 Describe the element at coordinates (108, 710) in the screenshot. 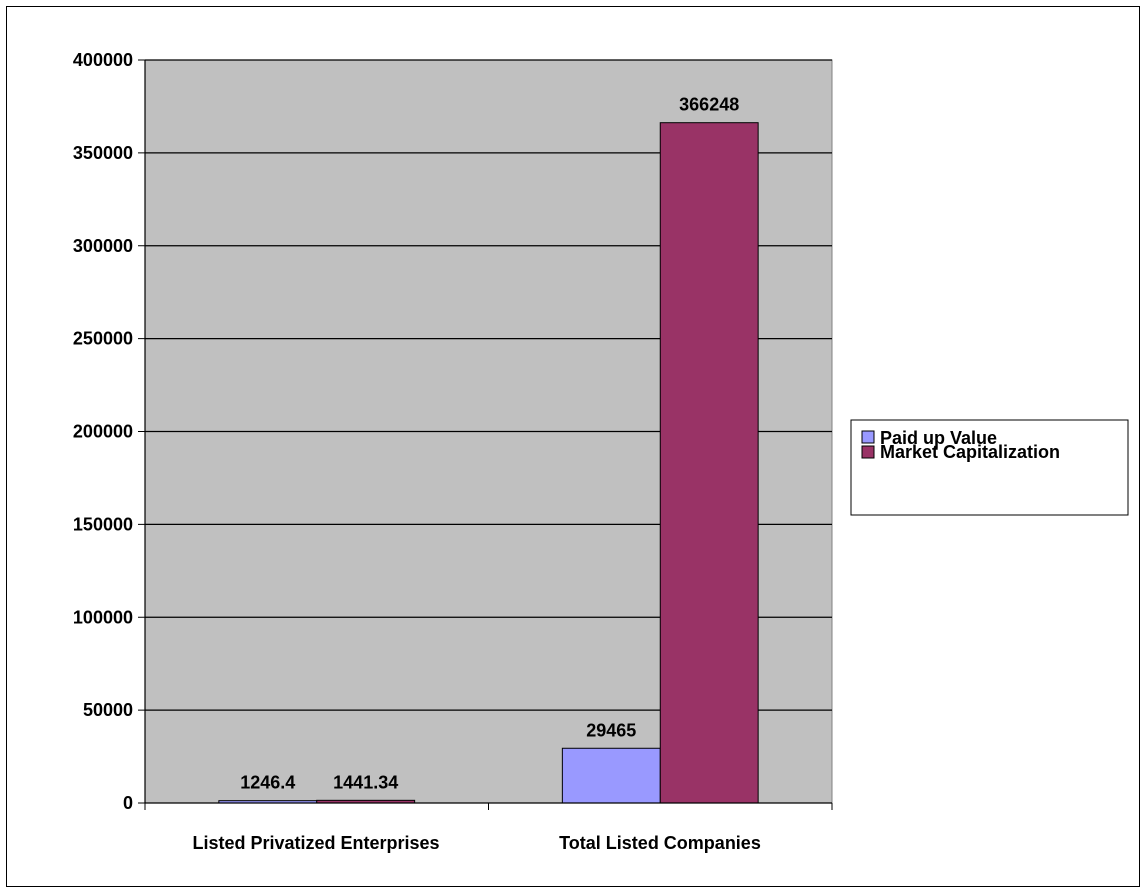

I see `y-tick-label-50000: 50000` at that location.